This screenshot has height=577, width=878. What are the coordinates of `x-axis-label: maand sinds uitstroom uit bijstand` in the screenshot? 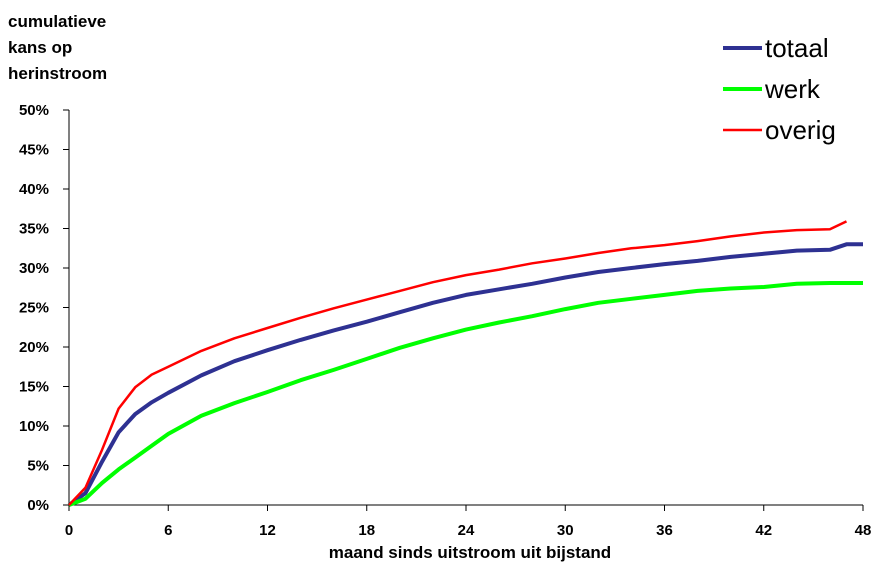 It's located at (470, 552).